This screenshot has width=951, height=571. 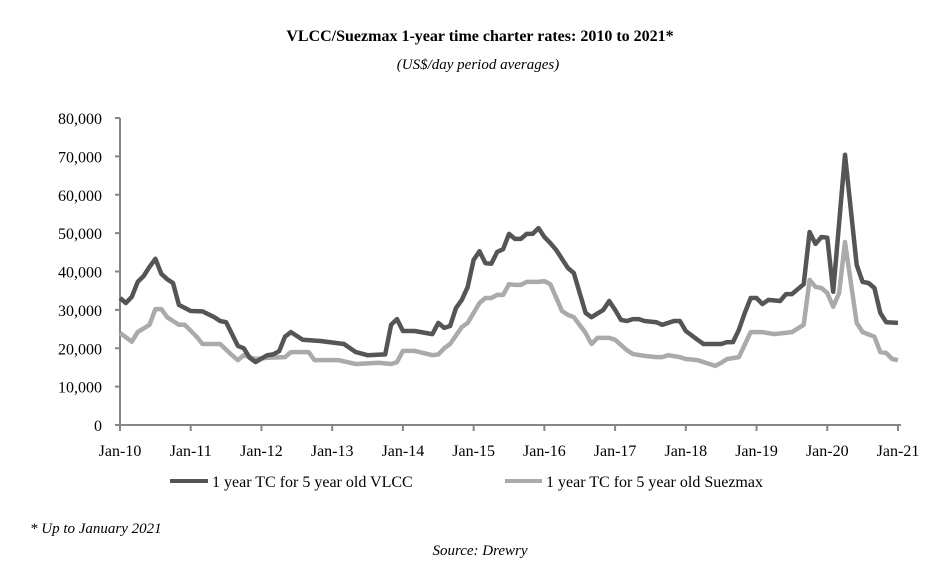 What do you see at coordinates (98, 426) in the screenshot?
I see `y-tick-label: 0` at bounding box center [98, 426].